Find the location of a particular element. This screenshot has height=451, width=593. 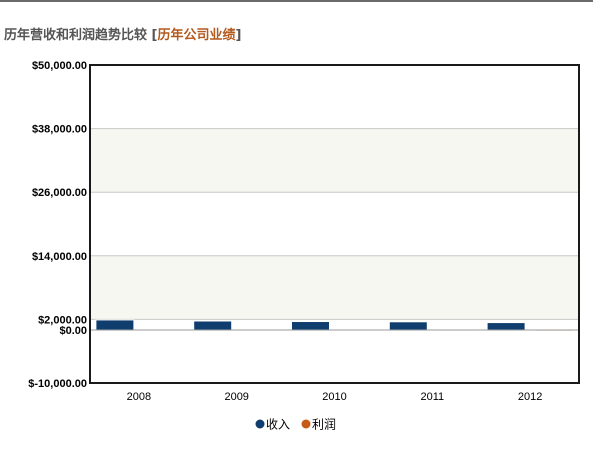

x-tick-label: 2012 is located at coordinates (530, 397).